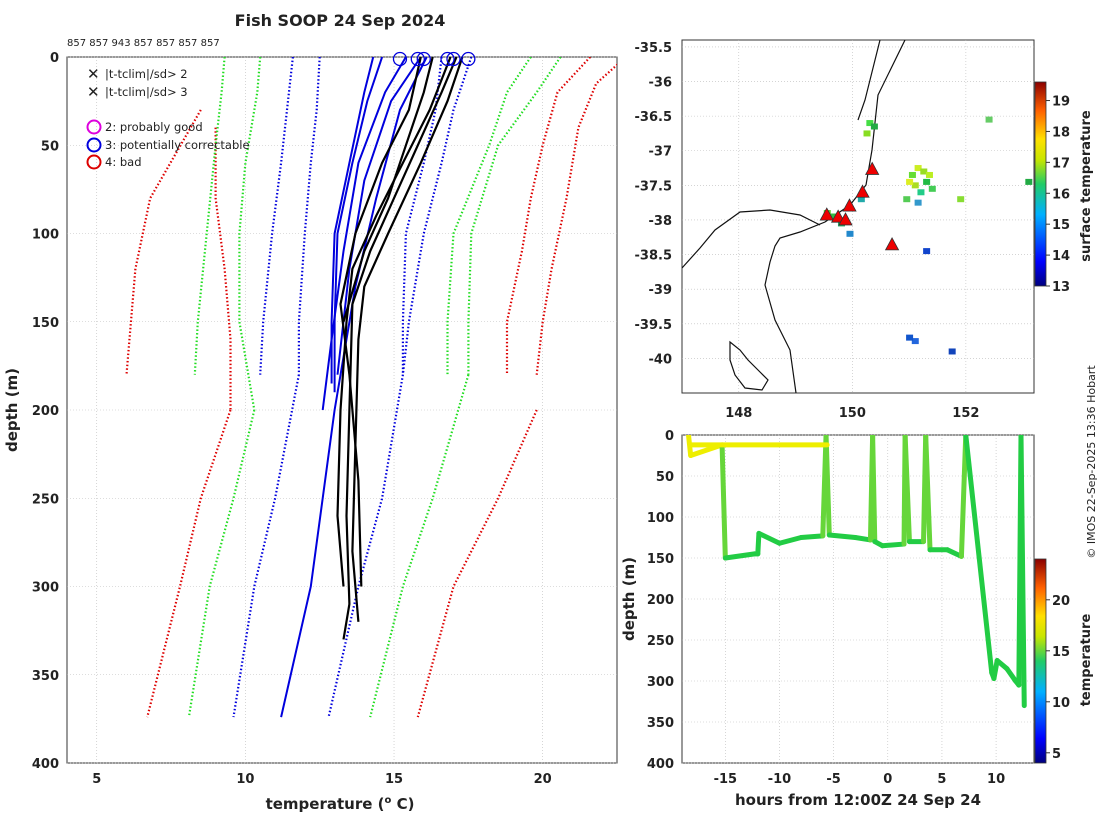  What do you see at coordinates (660, 641) in the screenshot?
I see `section-tick-label-y: 250` at bounding box center [660, 641].